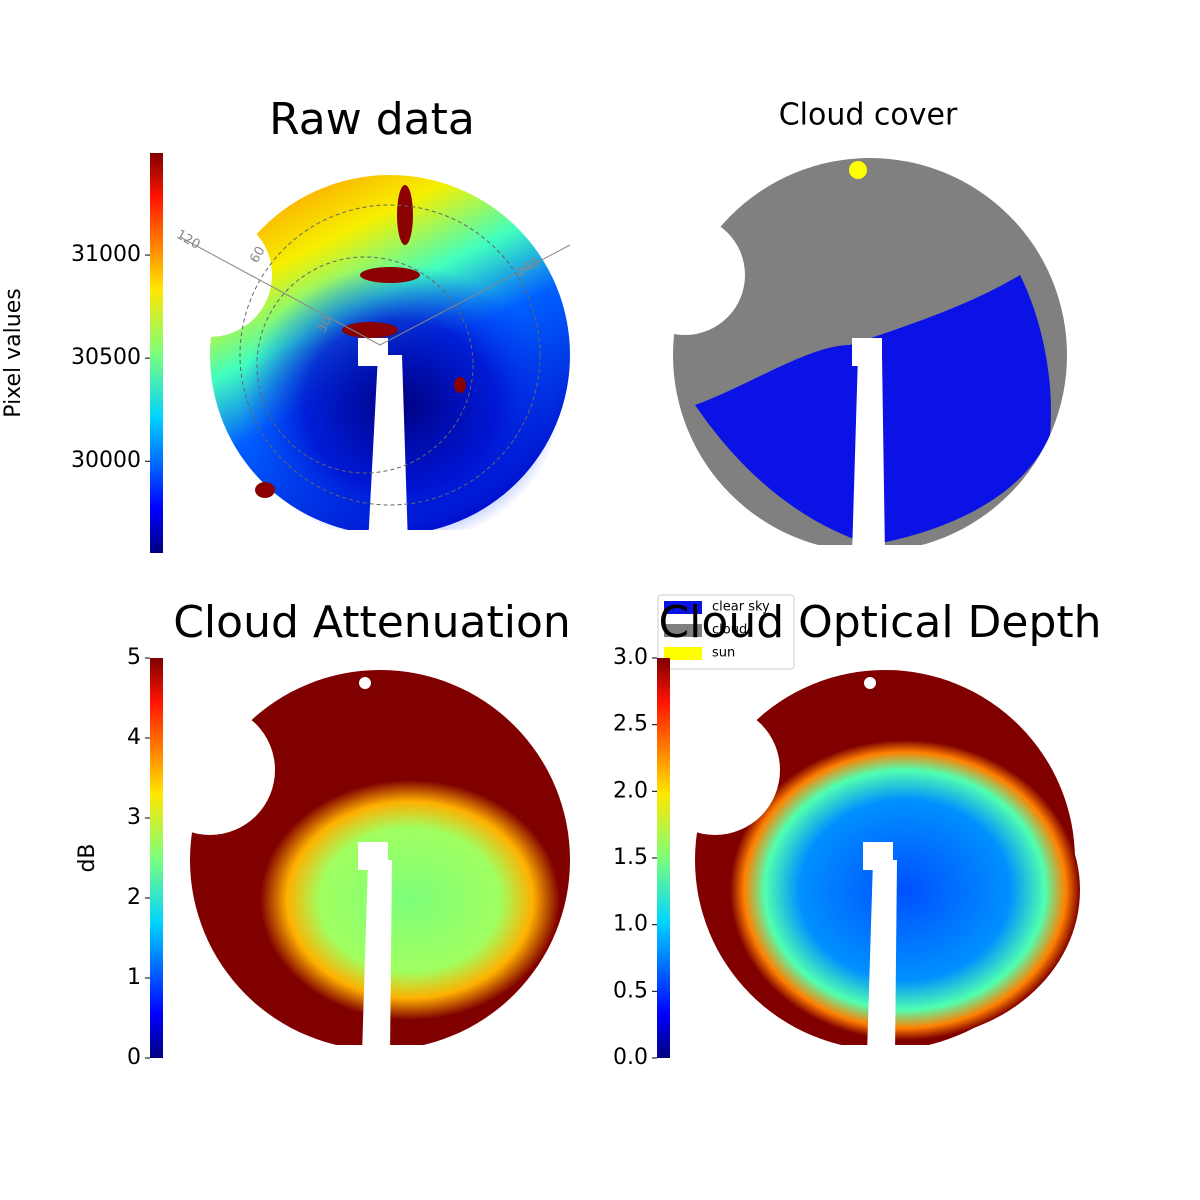 The height and width of the screenshot is (1200, 1200). I want to click on attenuation-image, so click(367, 872).